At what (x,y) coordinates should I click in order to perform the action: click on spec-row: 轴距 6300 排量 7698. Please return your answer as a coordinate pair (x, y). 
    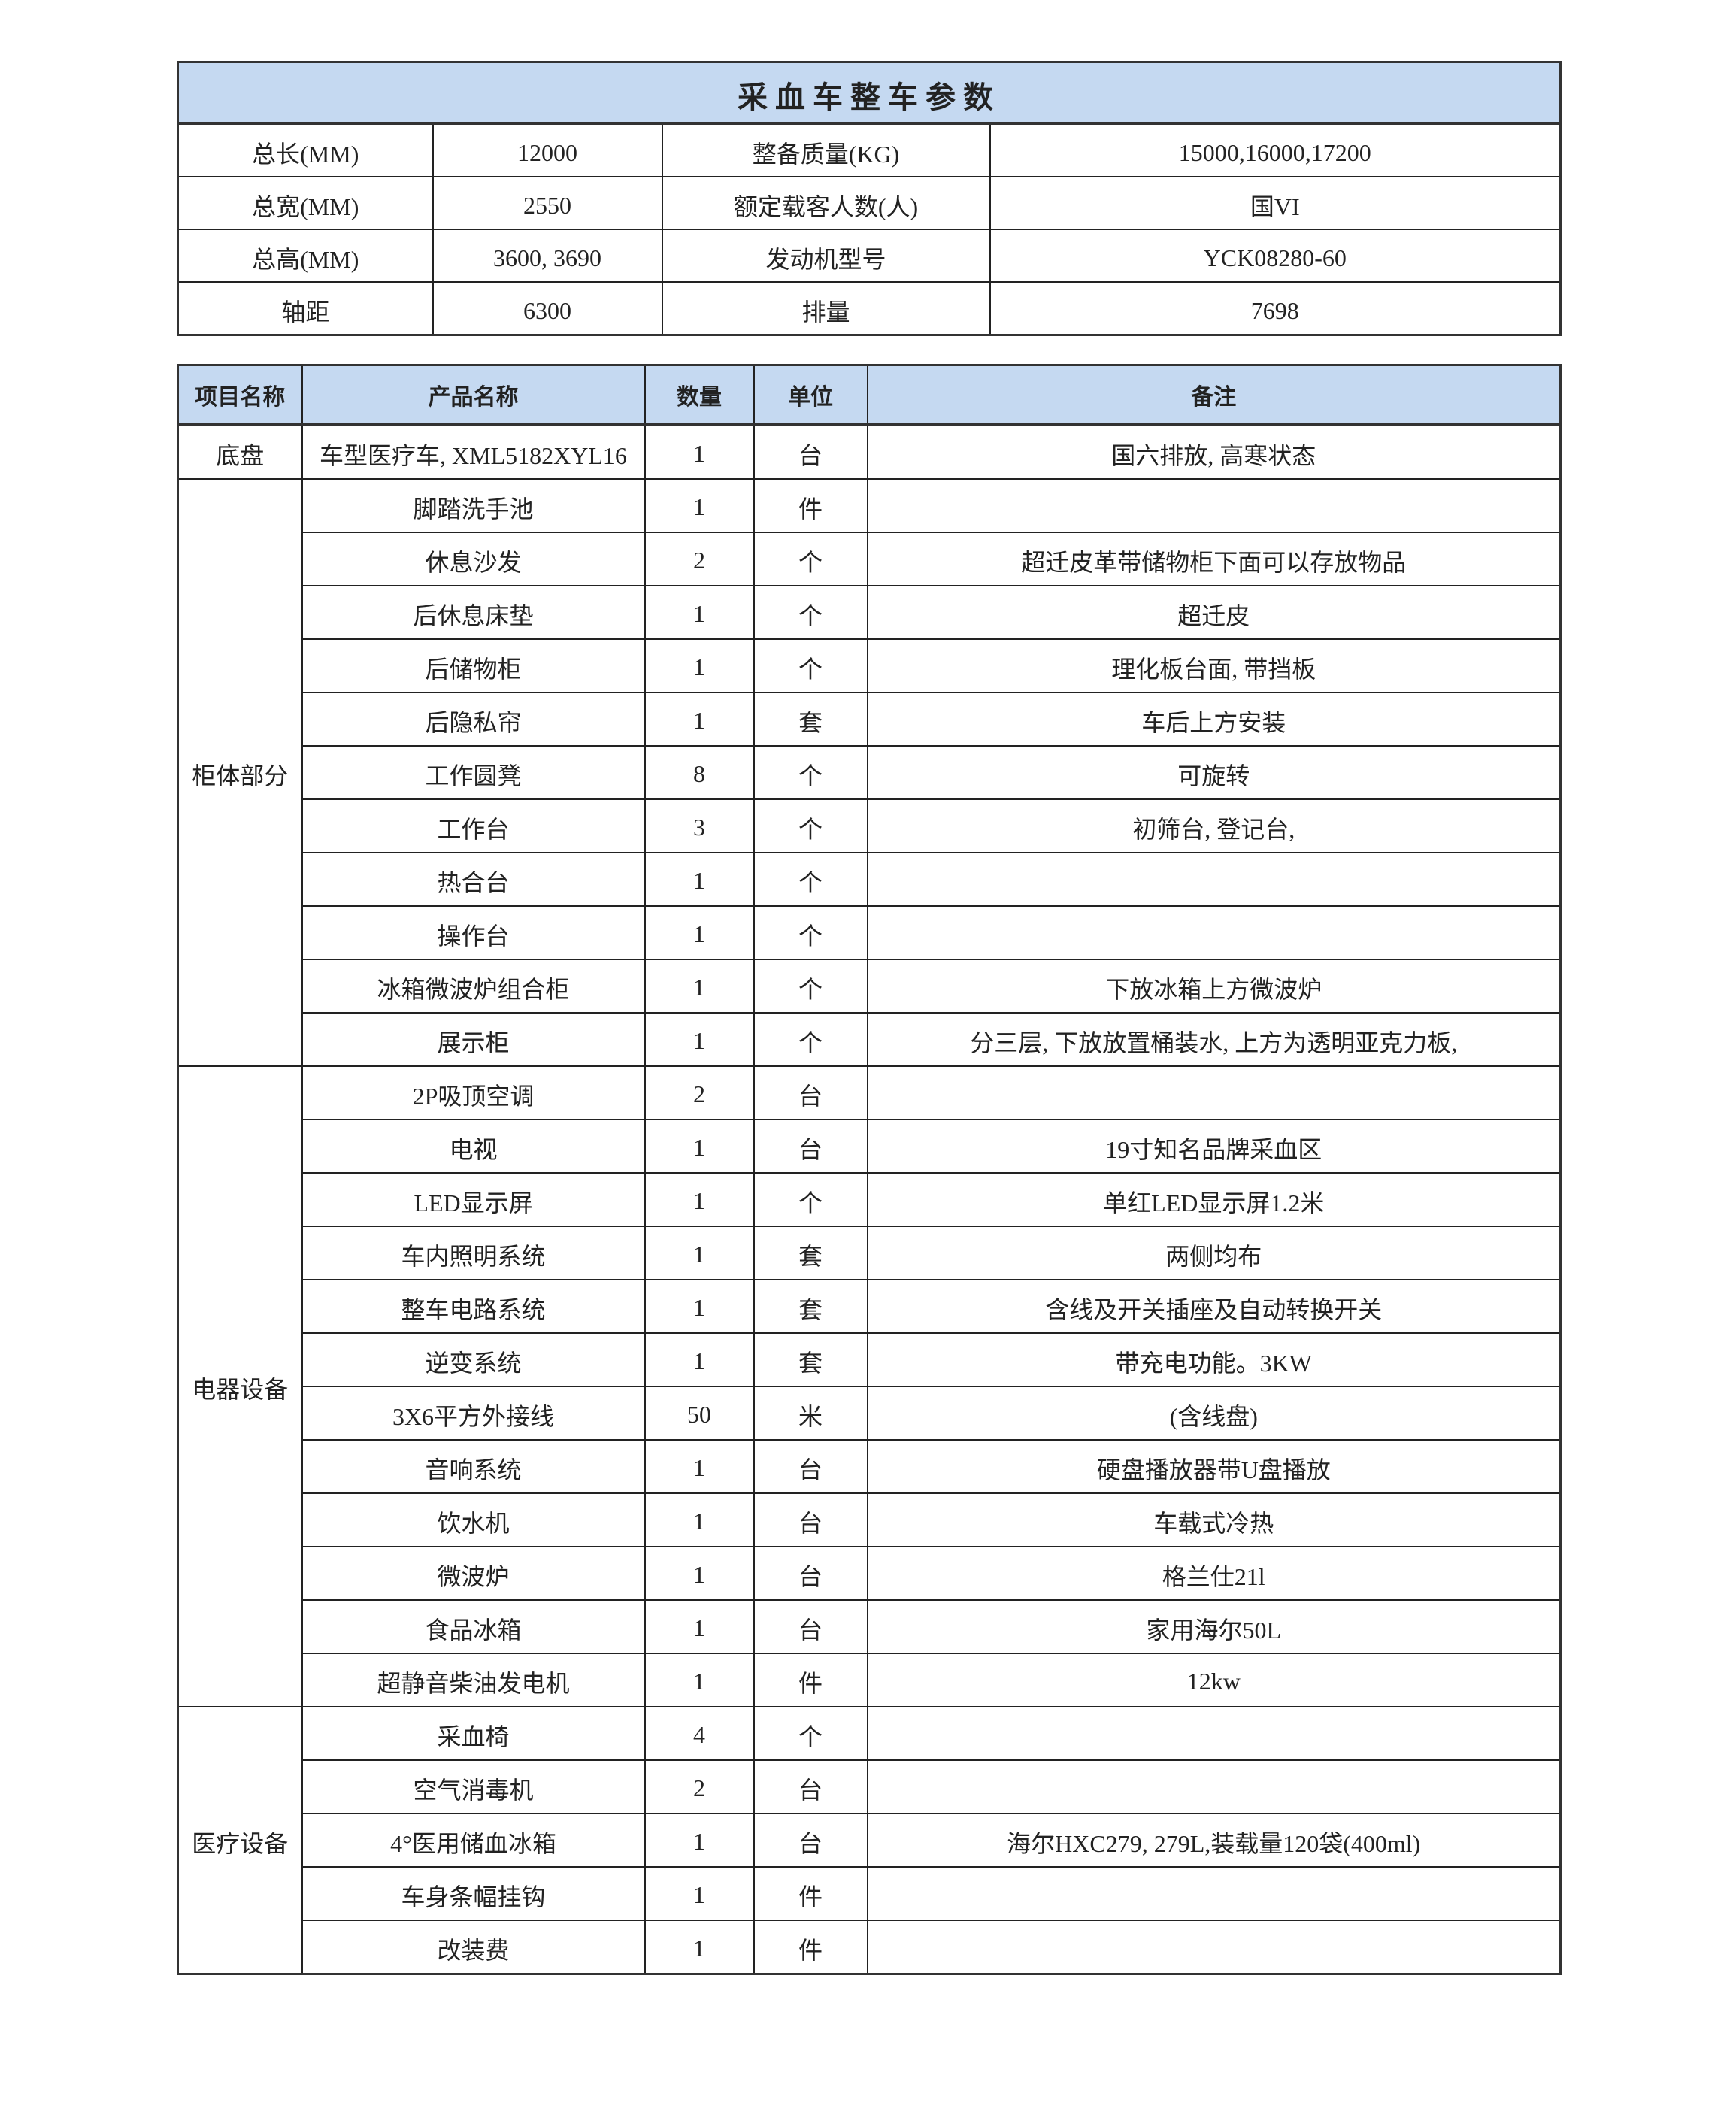
    Looking at the image, I should click on (870, 308).